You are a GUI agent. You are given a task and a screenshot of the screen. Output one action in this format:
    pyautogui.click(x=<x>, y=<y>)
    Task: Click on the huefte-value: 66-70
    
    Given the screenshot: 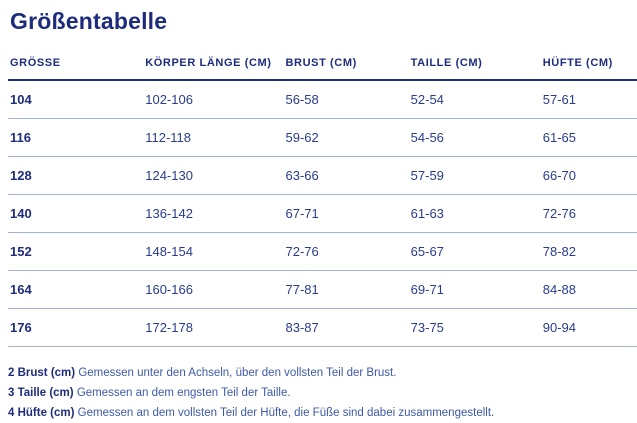 What is the action you would take?
    pyautogui.click(x=588, y=175)
    